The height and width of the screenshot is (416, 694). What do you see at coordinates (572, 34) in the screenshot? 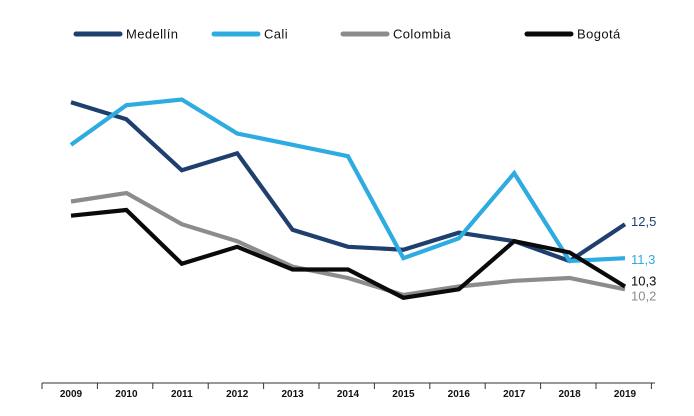
I see `legend-item-bogota: Bogotá` at bounding box center [572, 34].